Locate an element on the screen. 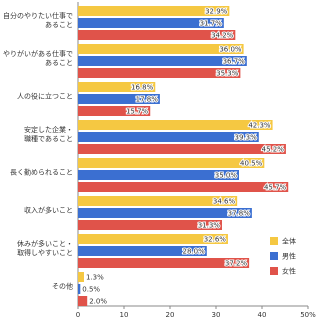 The width and height of the screenshot is (320, 320). legend-label: 女性 is located at coordinates (289, 271).